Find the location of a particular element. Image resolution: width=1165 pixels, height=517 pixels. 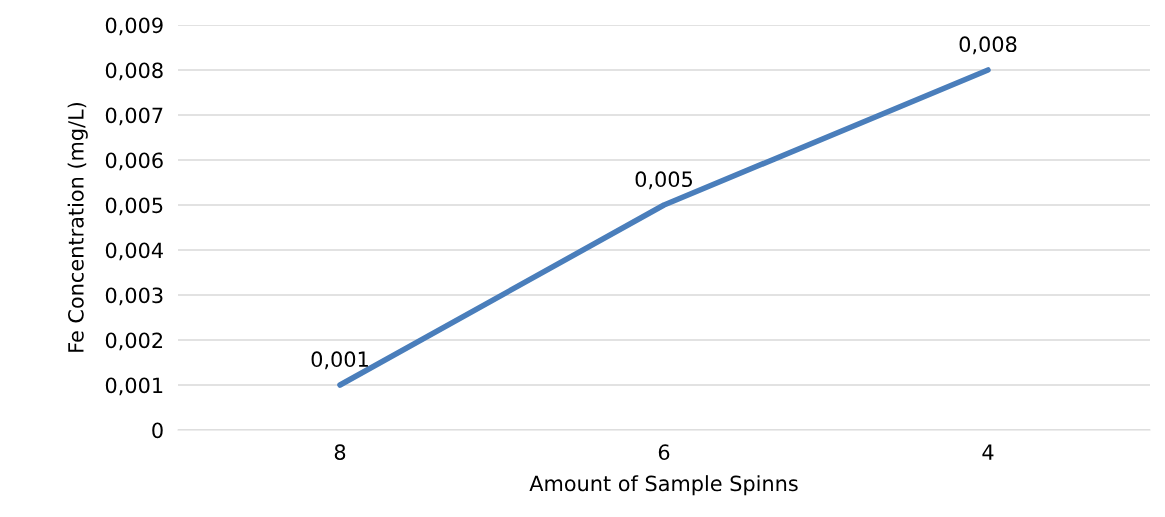

y-tick-label: 0,005 is located at coordinates (134, 206).